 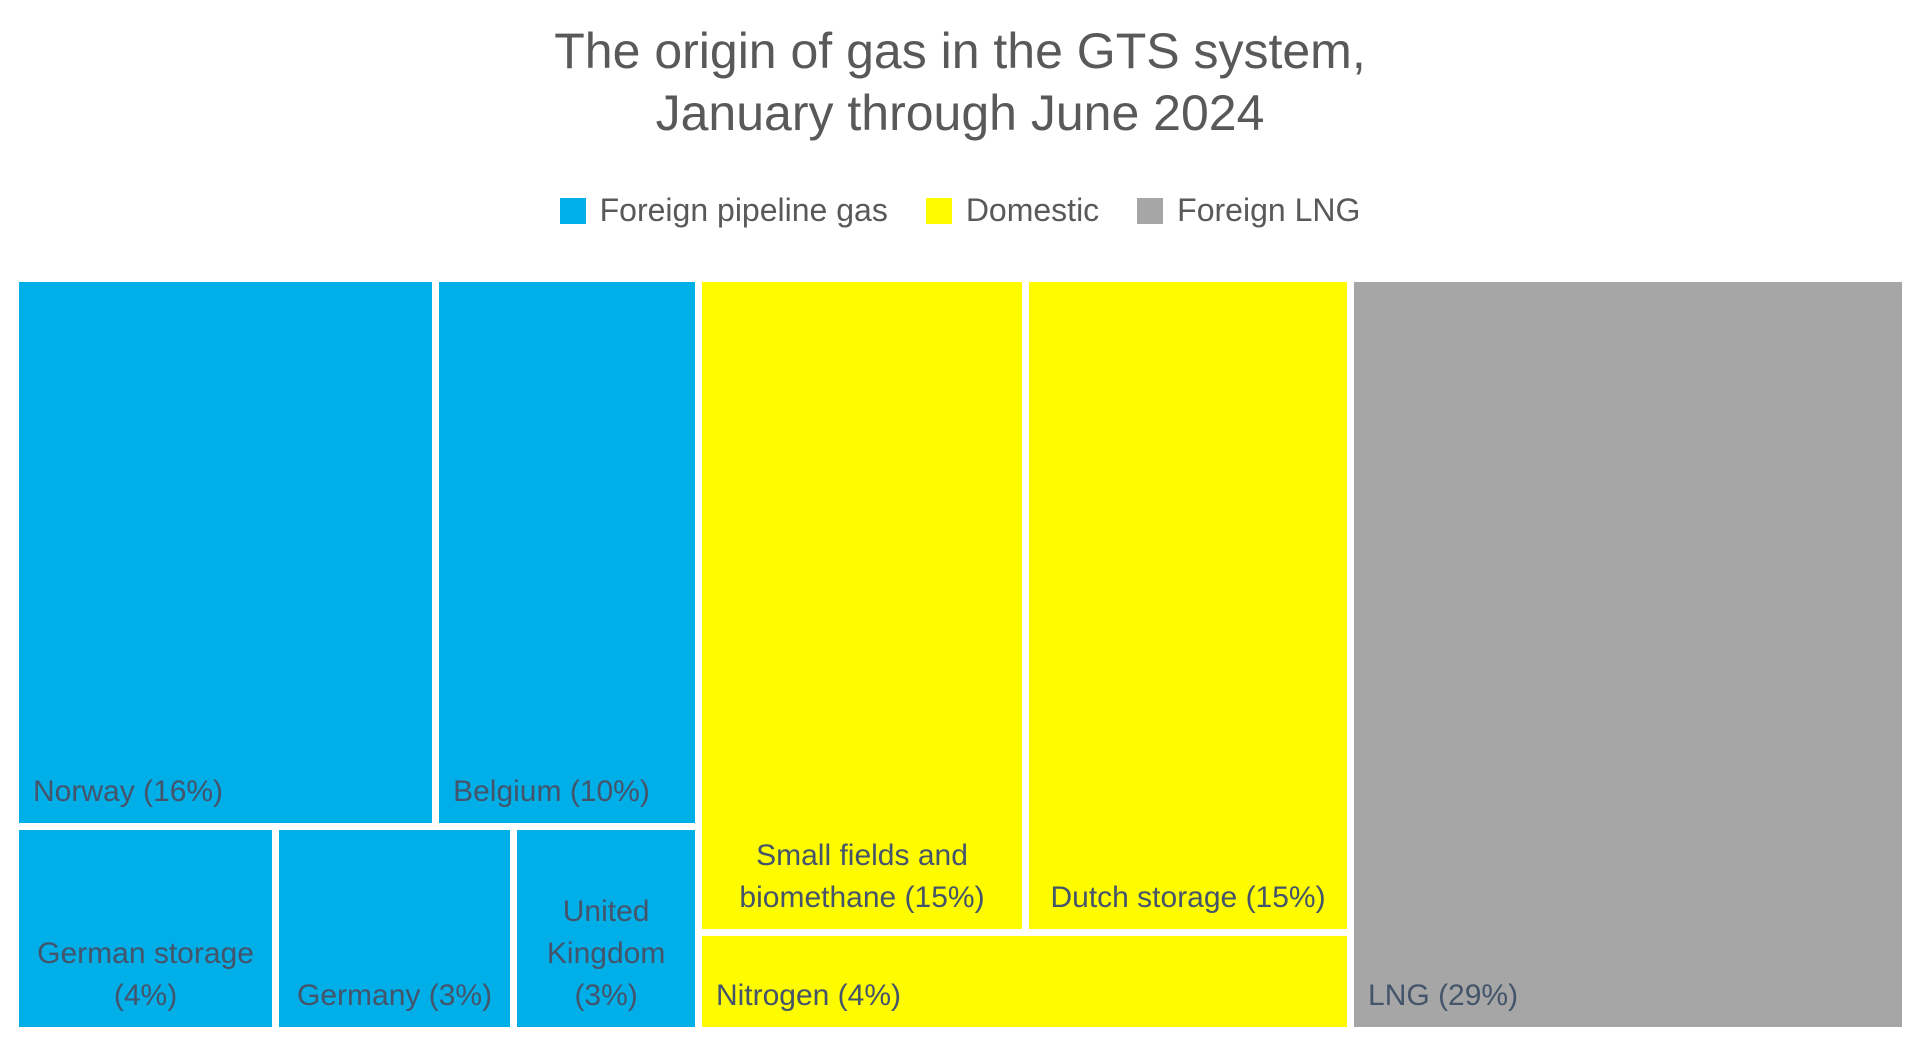 I want to click on chart-legend: Foreign pipeline gas Domestic Foreign LNG, so click(x=960, y=210).